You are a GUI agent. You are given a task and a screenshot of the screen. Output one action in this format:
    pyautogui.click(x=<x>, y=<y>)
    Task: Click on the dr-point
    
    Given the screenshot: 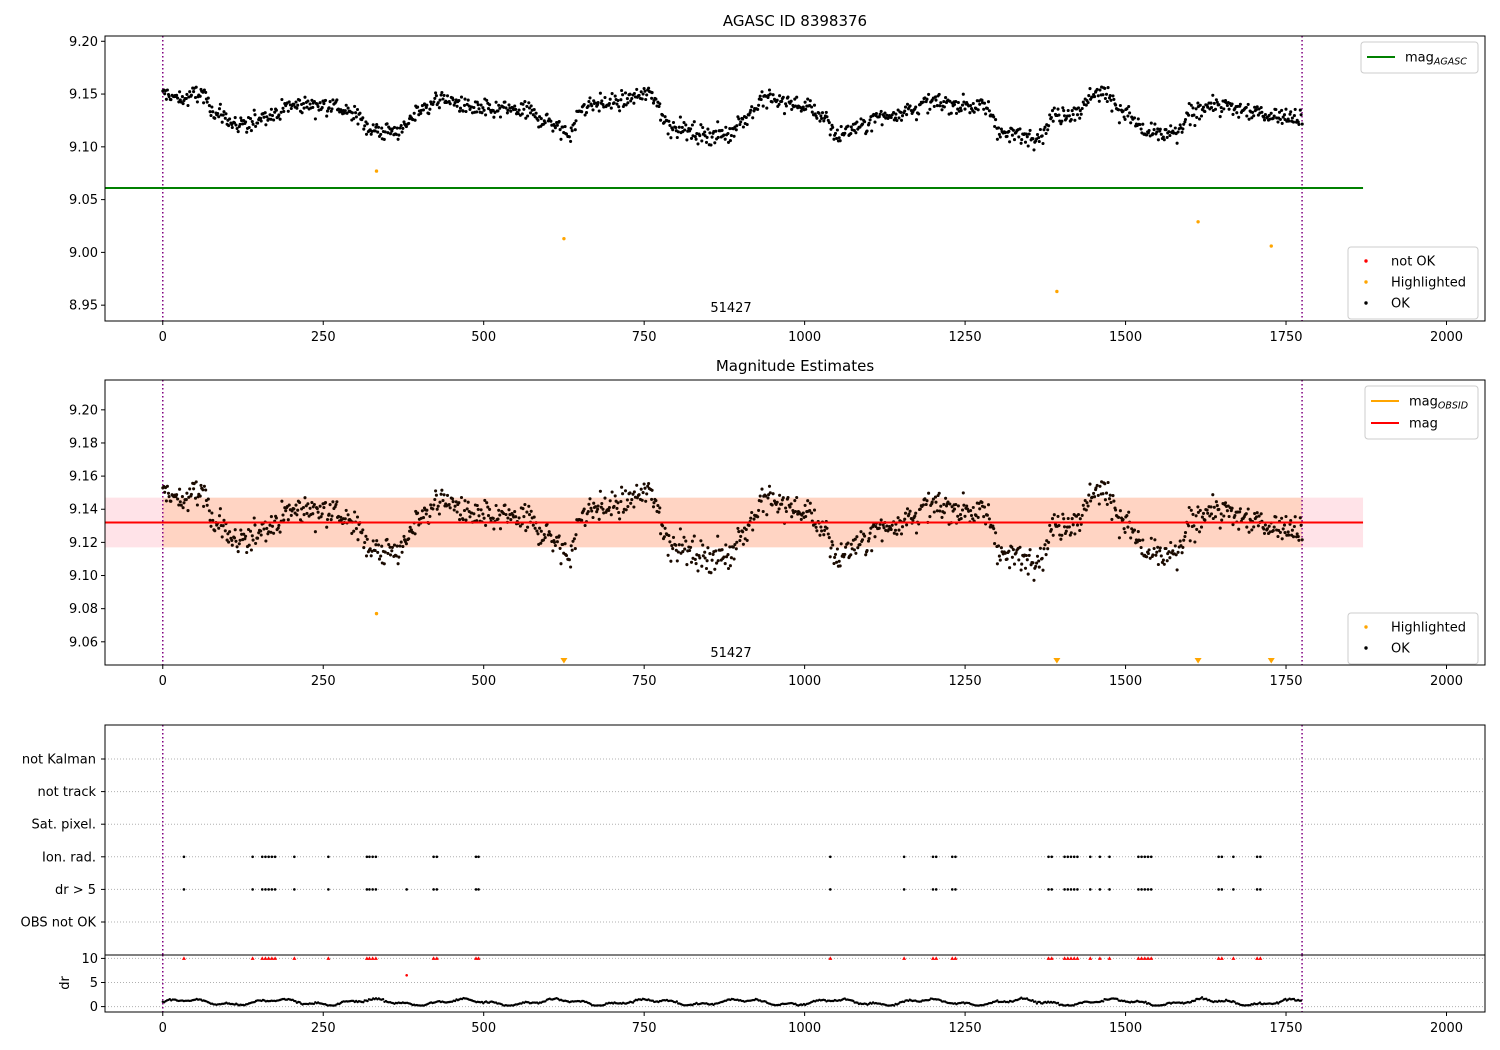 What is the action you would take?
    pyautogui.click(x=367, y=1001)
    